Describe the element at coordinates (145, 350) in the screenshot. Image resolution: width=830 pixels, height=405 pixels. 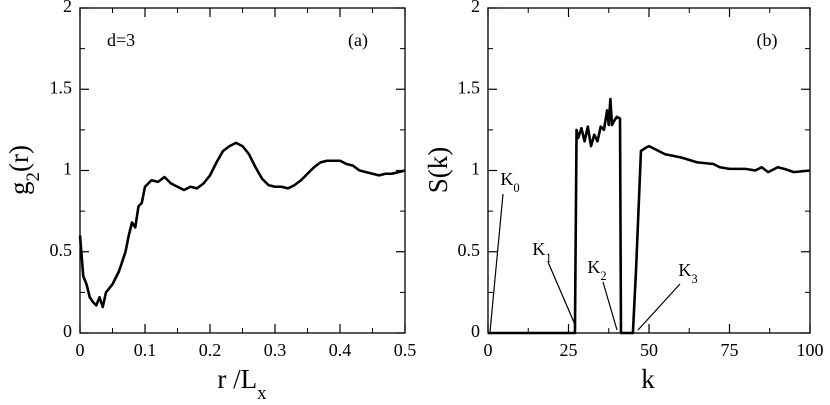
I see `x-tick-label: 0.1` at that location.